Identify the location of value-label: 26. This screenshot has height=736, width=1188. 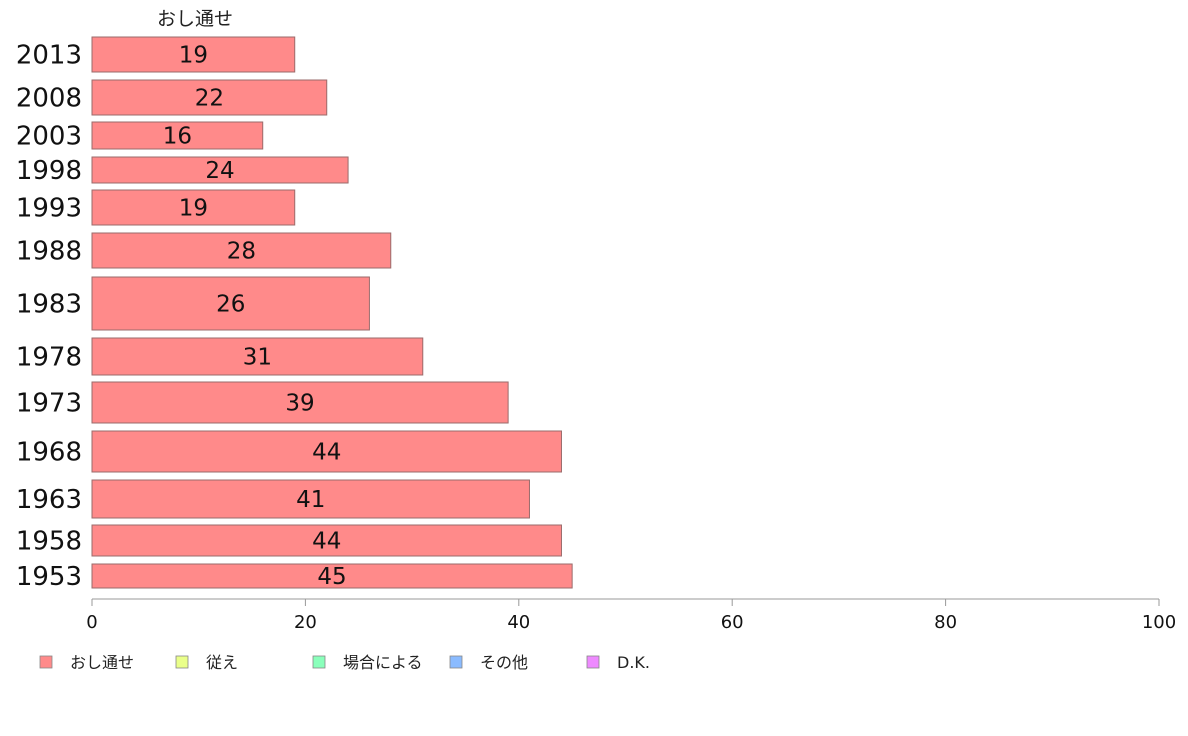
(230, 305).